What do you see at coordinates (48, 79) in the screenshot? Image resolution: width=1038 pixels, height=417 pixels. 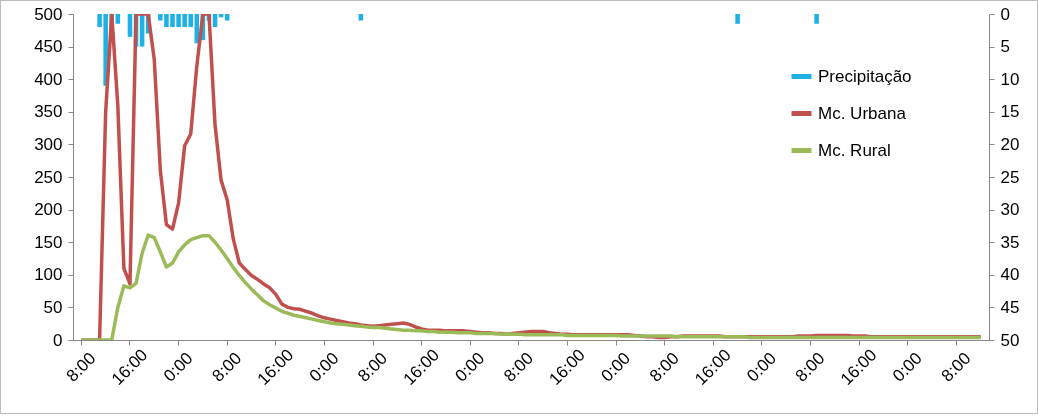 I see `y-tick-label: 400` at bounding box center [48, 79].